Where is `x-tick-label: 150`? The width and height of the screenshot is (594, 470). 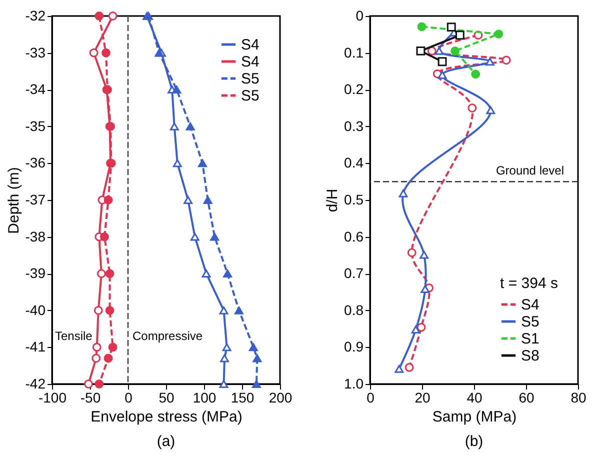 x-tick-label: 150 is located at coordinates (242, 398).